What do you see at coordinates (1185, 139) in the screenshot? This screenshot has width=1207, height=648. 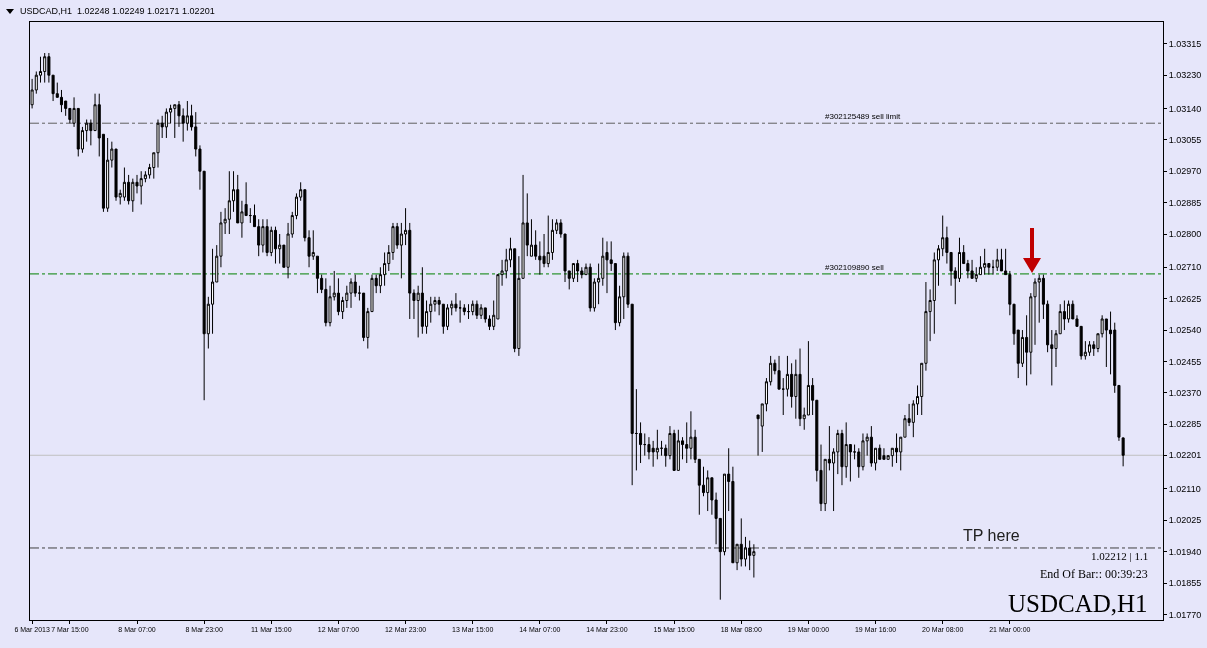 I see `y-tick-label: 1.03055` at bounding box center [1185, 139].